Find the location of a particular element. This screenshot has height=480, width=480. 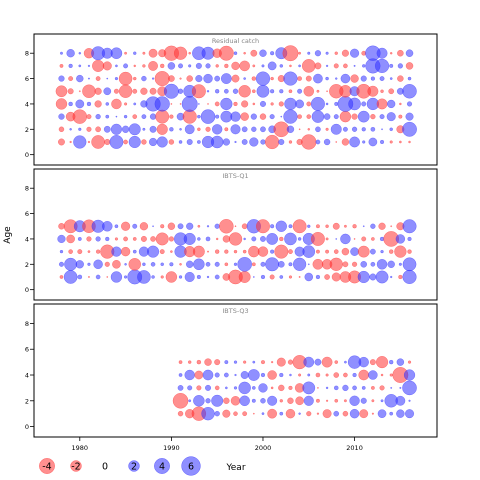

y-tick-label: 2 is located at coordinates (27, 401).